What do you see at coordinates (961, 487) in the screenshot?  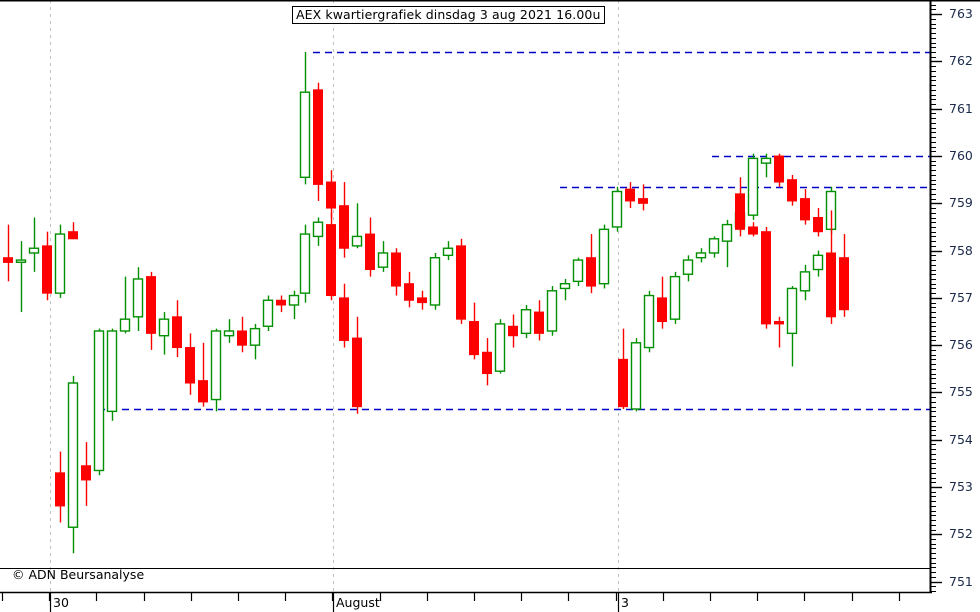 I see `y-axis-tick-label: 753` at bounding box center [961, 487].